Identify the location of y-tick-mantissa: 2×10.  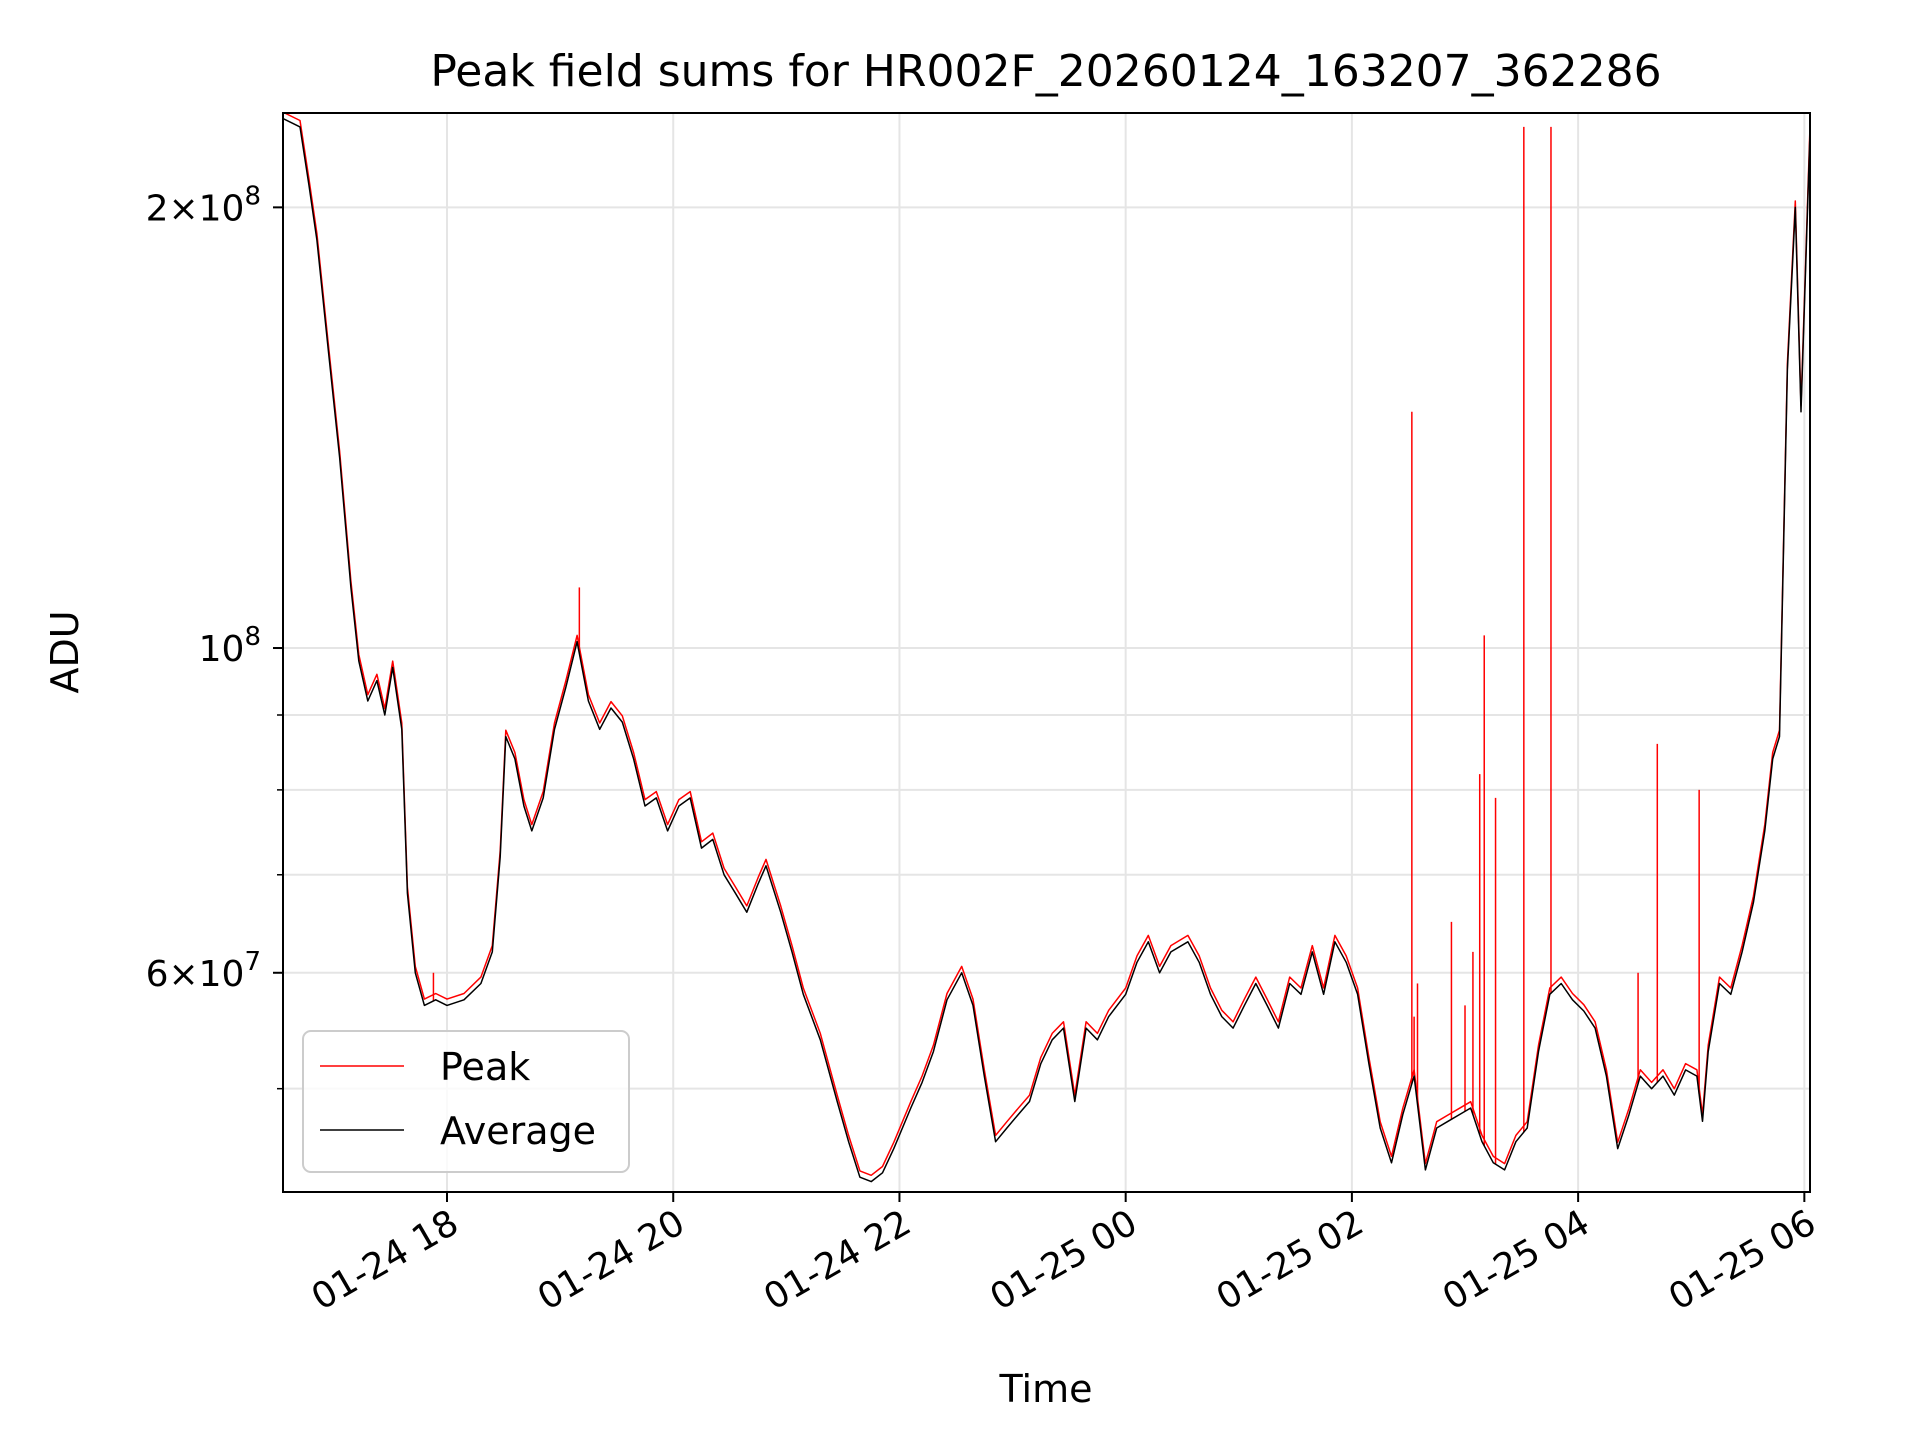
(195, 208).